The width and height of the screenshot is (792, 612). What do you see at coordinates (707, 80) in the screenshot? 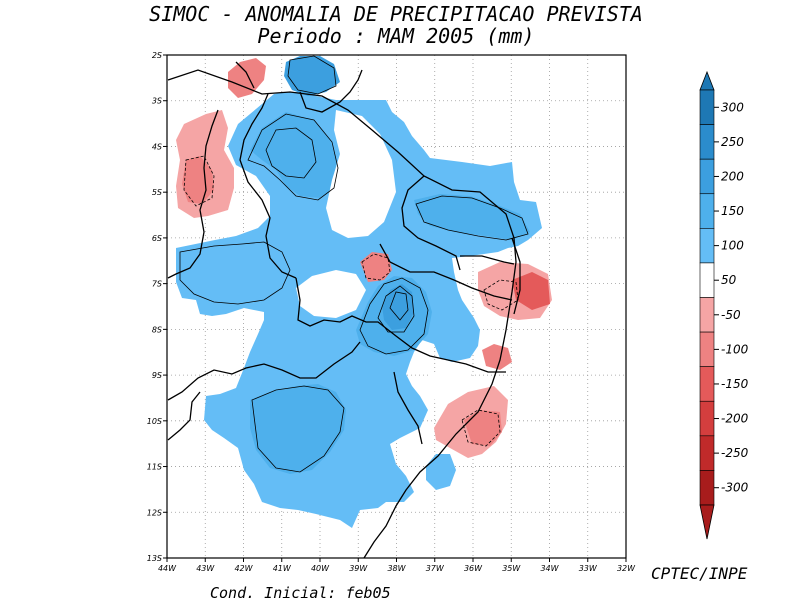
I see `colorbar-max-arrow` at bounding box center [707, 80].